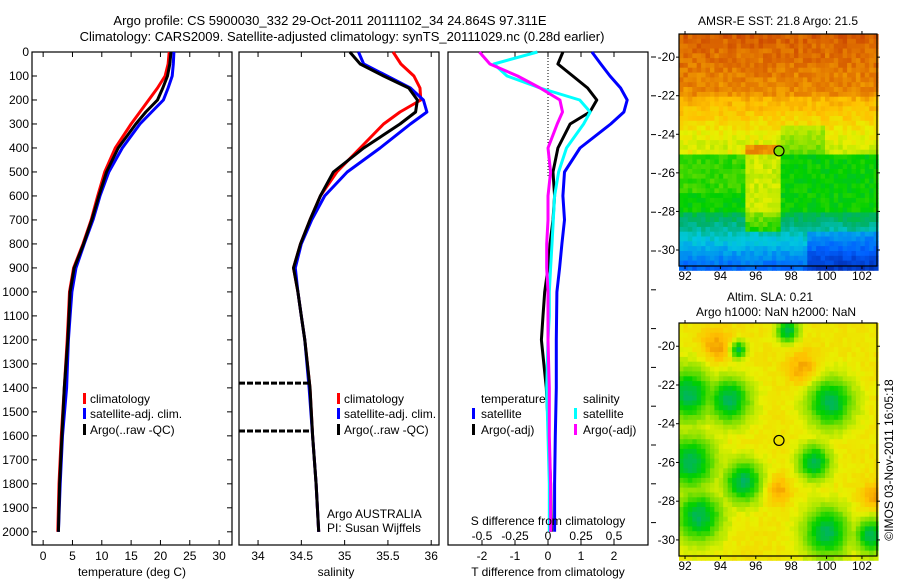 The image size is (900, 585). Describe the element at coordinates (685, 566) in the screenshot. I see `lon-tick-label: 92` at that location.